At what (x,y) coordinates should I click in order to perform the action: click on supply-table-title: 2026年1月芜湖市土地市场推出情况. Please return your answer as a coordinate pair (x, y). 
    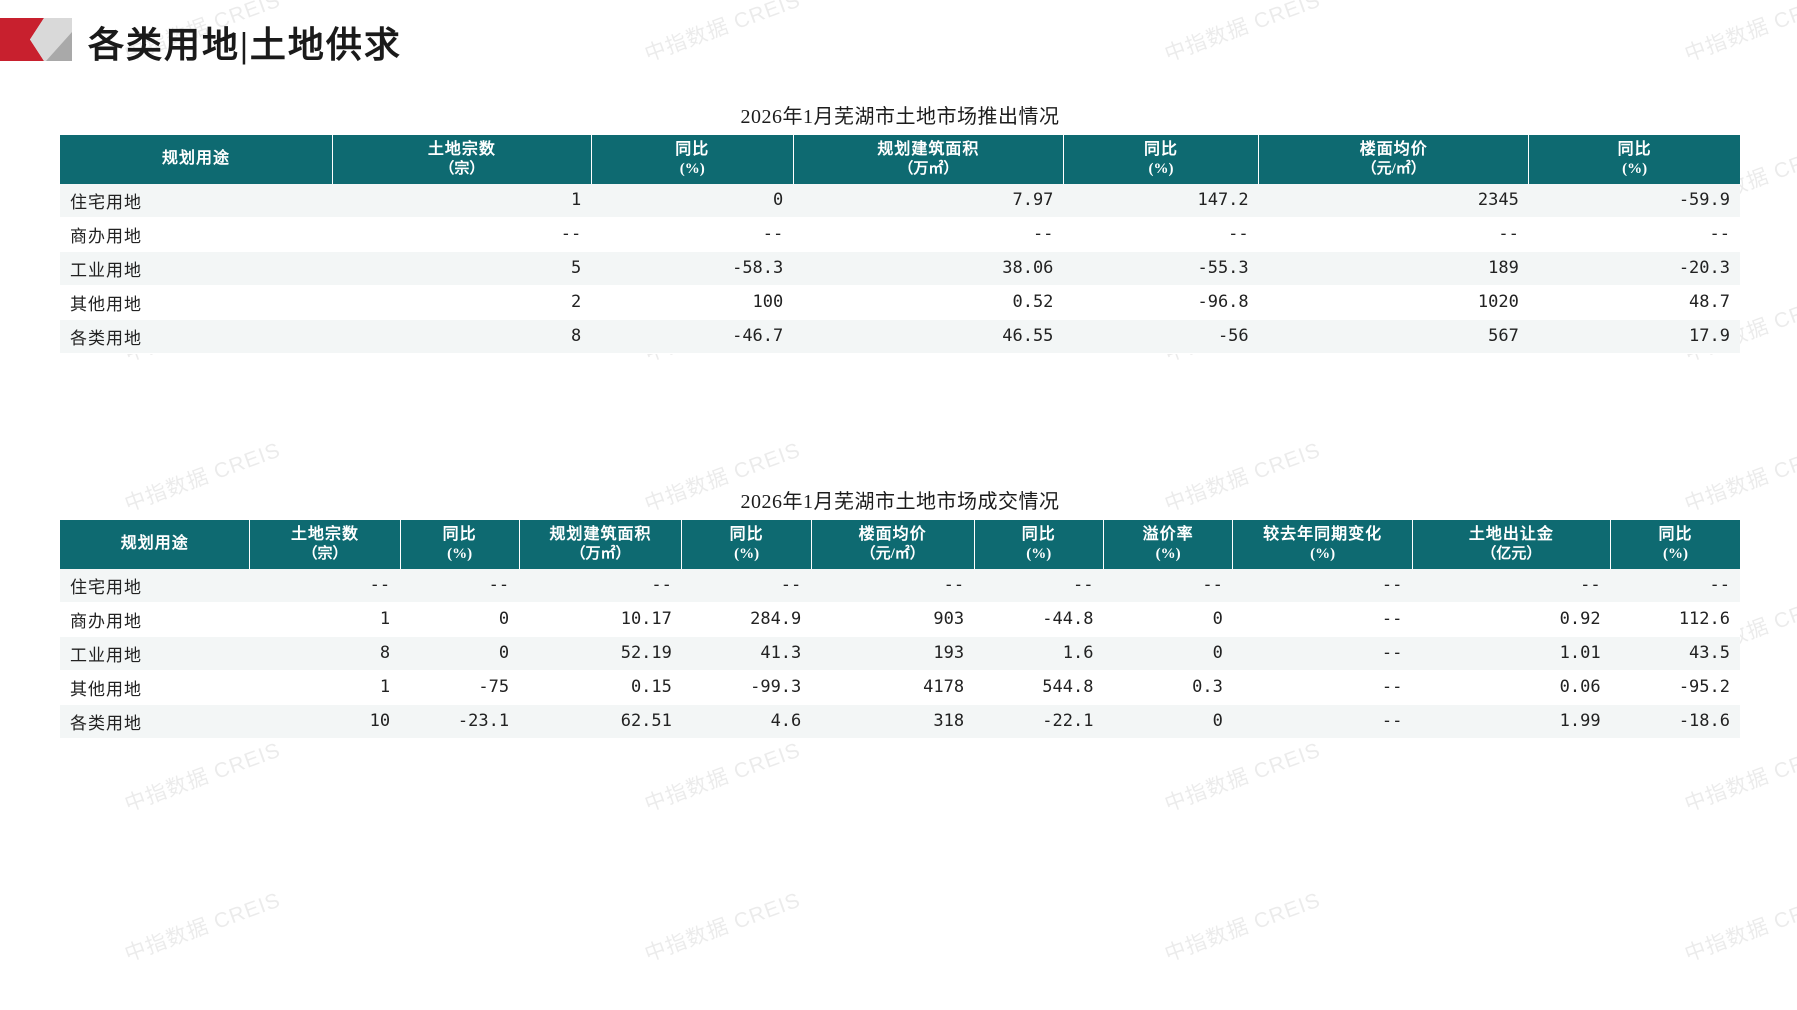
    Looking at the image, I should click on (900, 117).